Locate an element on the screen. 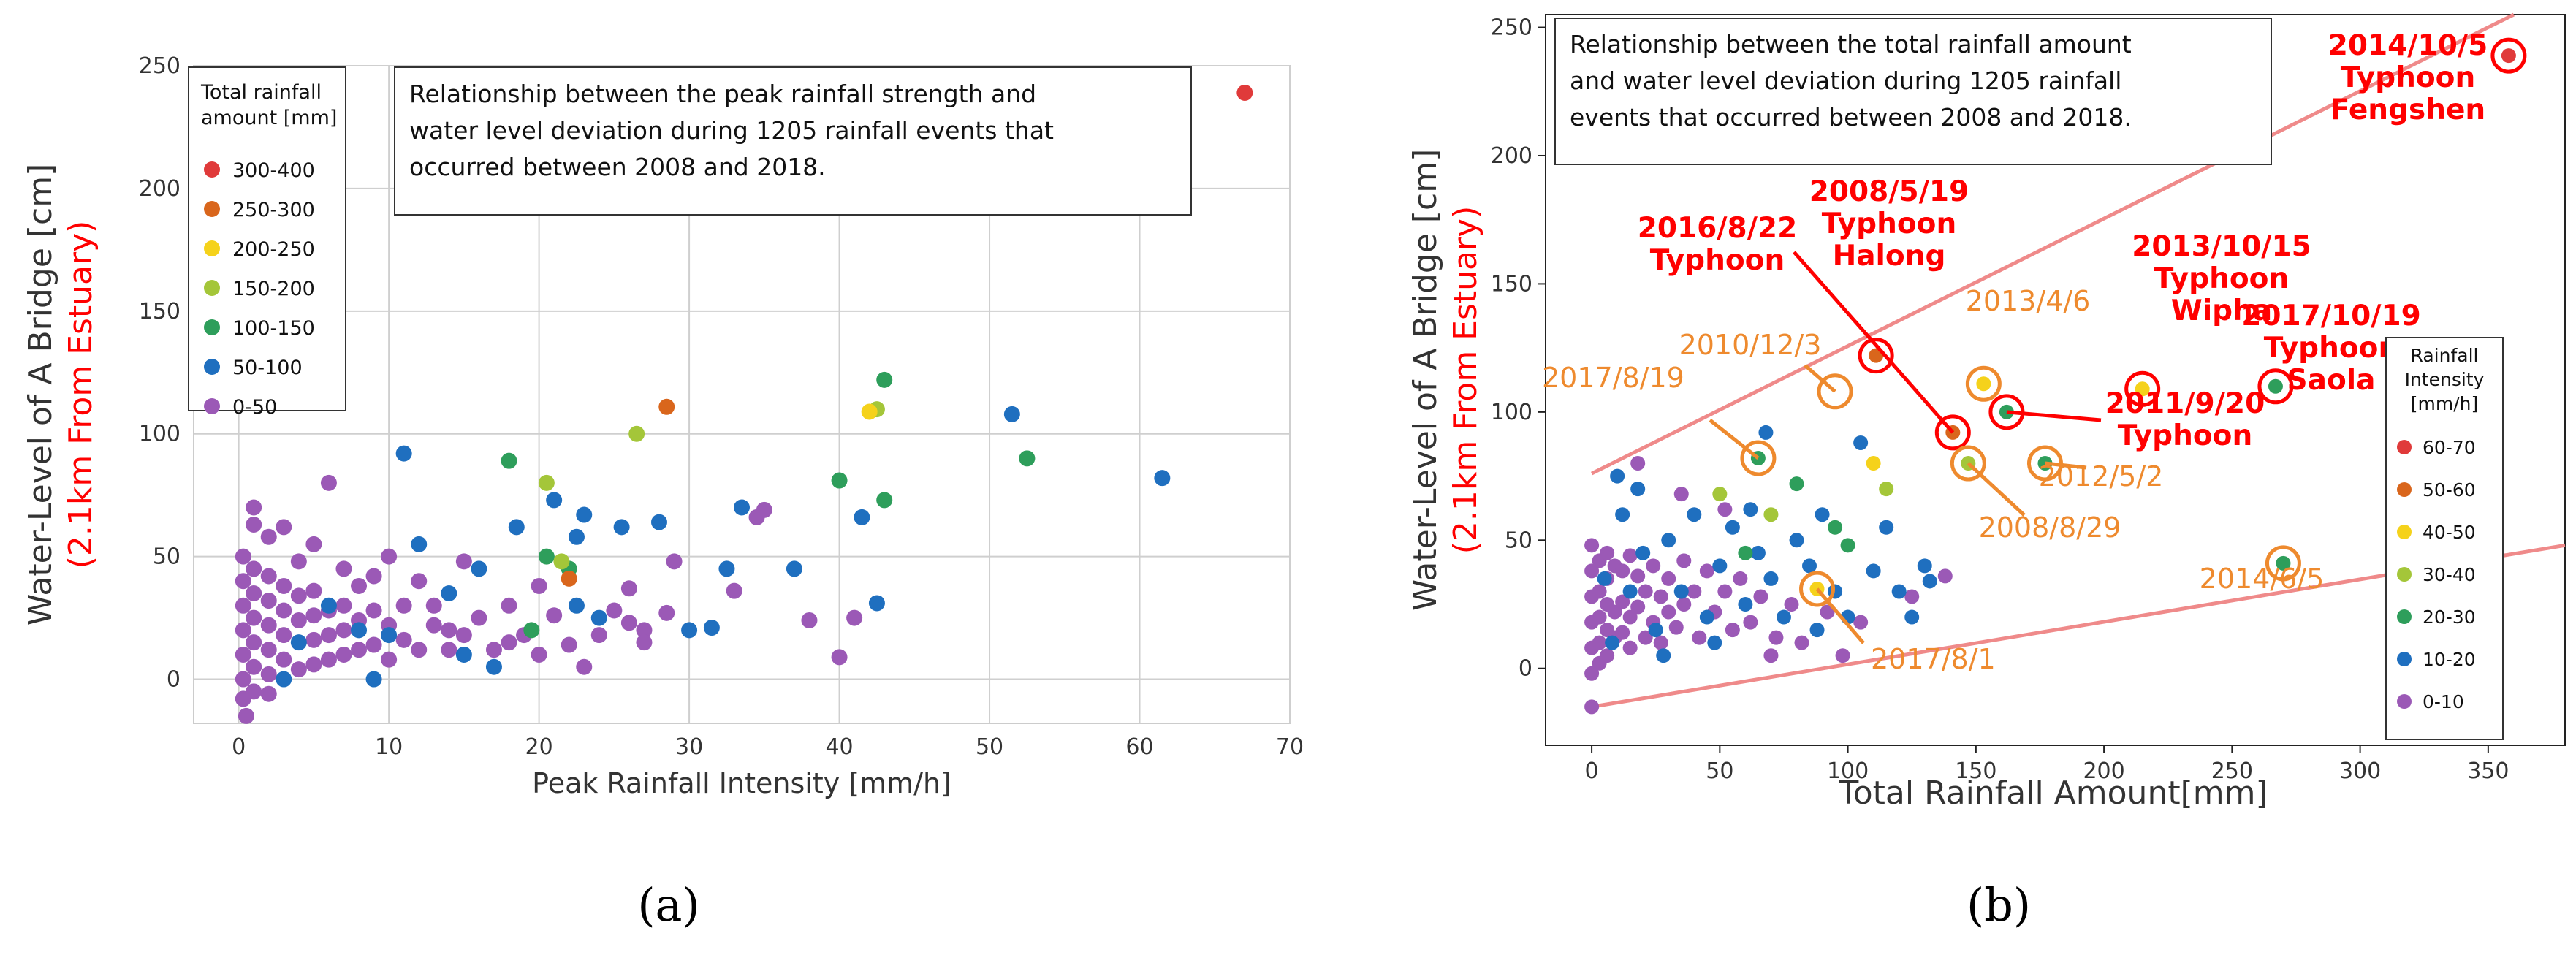 The width and height of the screenshot is (2576, 955). x-tick-label-b: 350 is located at coordinates (2488, 771).